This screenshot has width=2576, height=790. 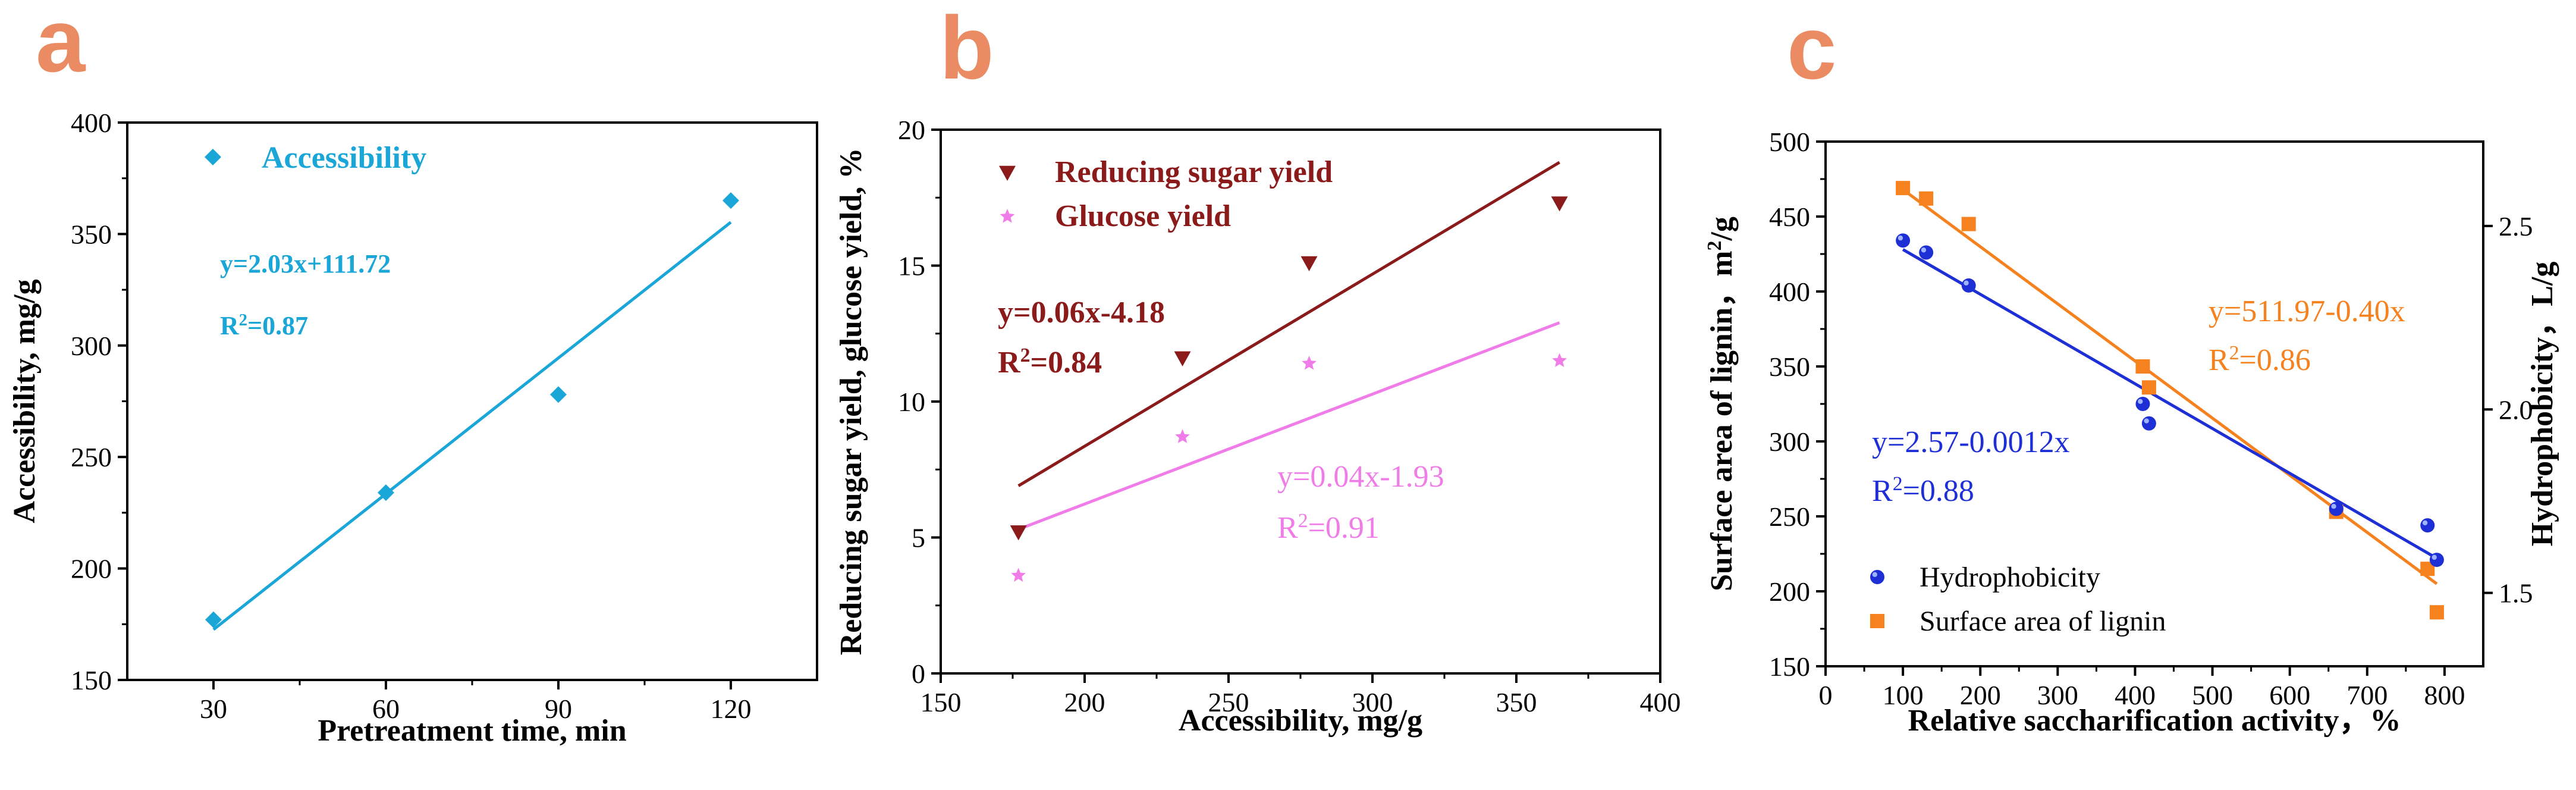 I want to click on panel-b-fit-line-glucose, so click(x=1288, y=426).